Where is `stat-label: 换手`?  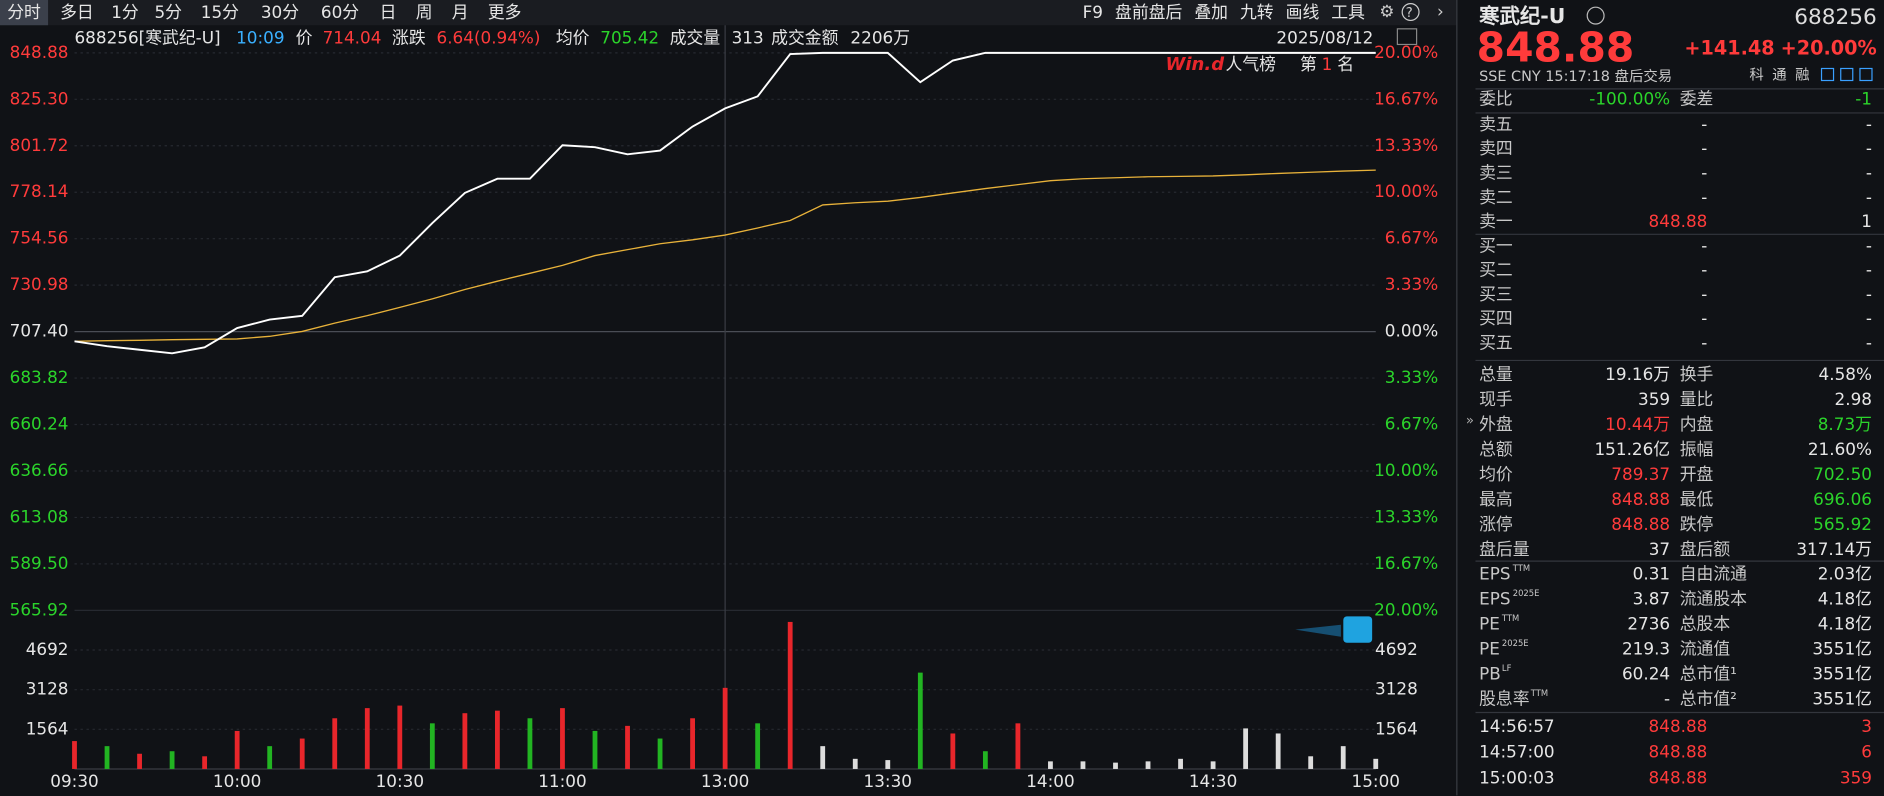
stat-label: 换手 is located at coordinates (1697, 374).